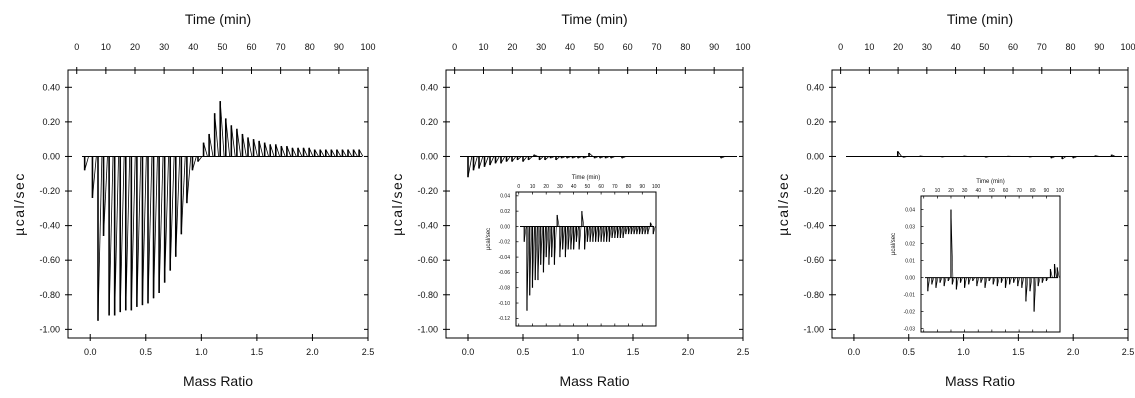 This screenshot has width=1135, height=398. What do you see at coordinates (505, 304) in the screenshot?
I see `inset-y-tick-label: -0.10` at bounding box center [505, 304].